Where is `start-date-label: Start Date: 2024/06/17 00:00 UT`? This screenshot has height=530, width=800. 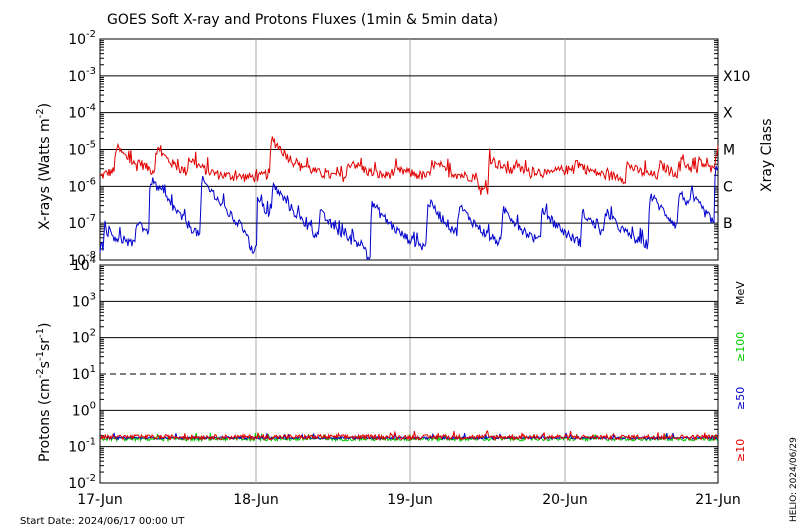 start-date-label: Start Date: 2024/06/17 00:00 UT is located at coordinates (102, 521).